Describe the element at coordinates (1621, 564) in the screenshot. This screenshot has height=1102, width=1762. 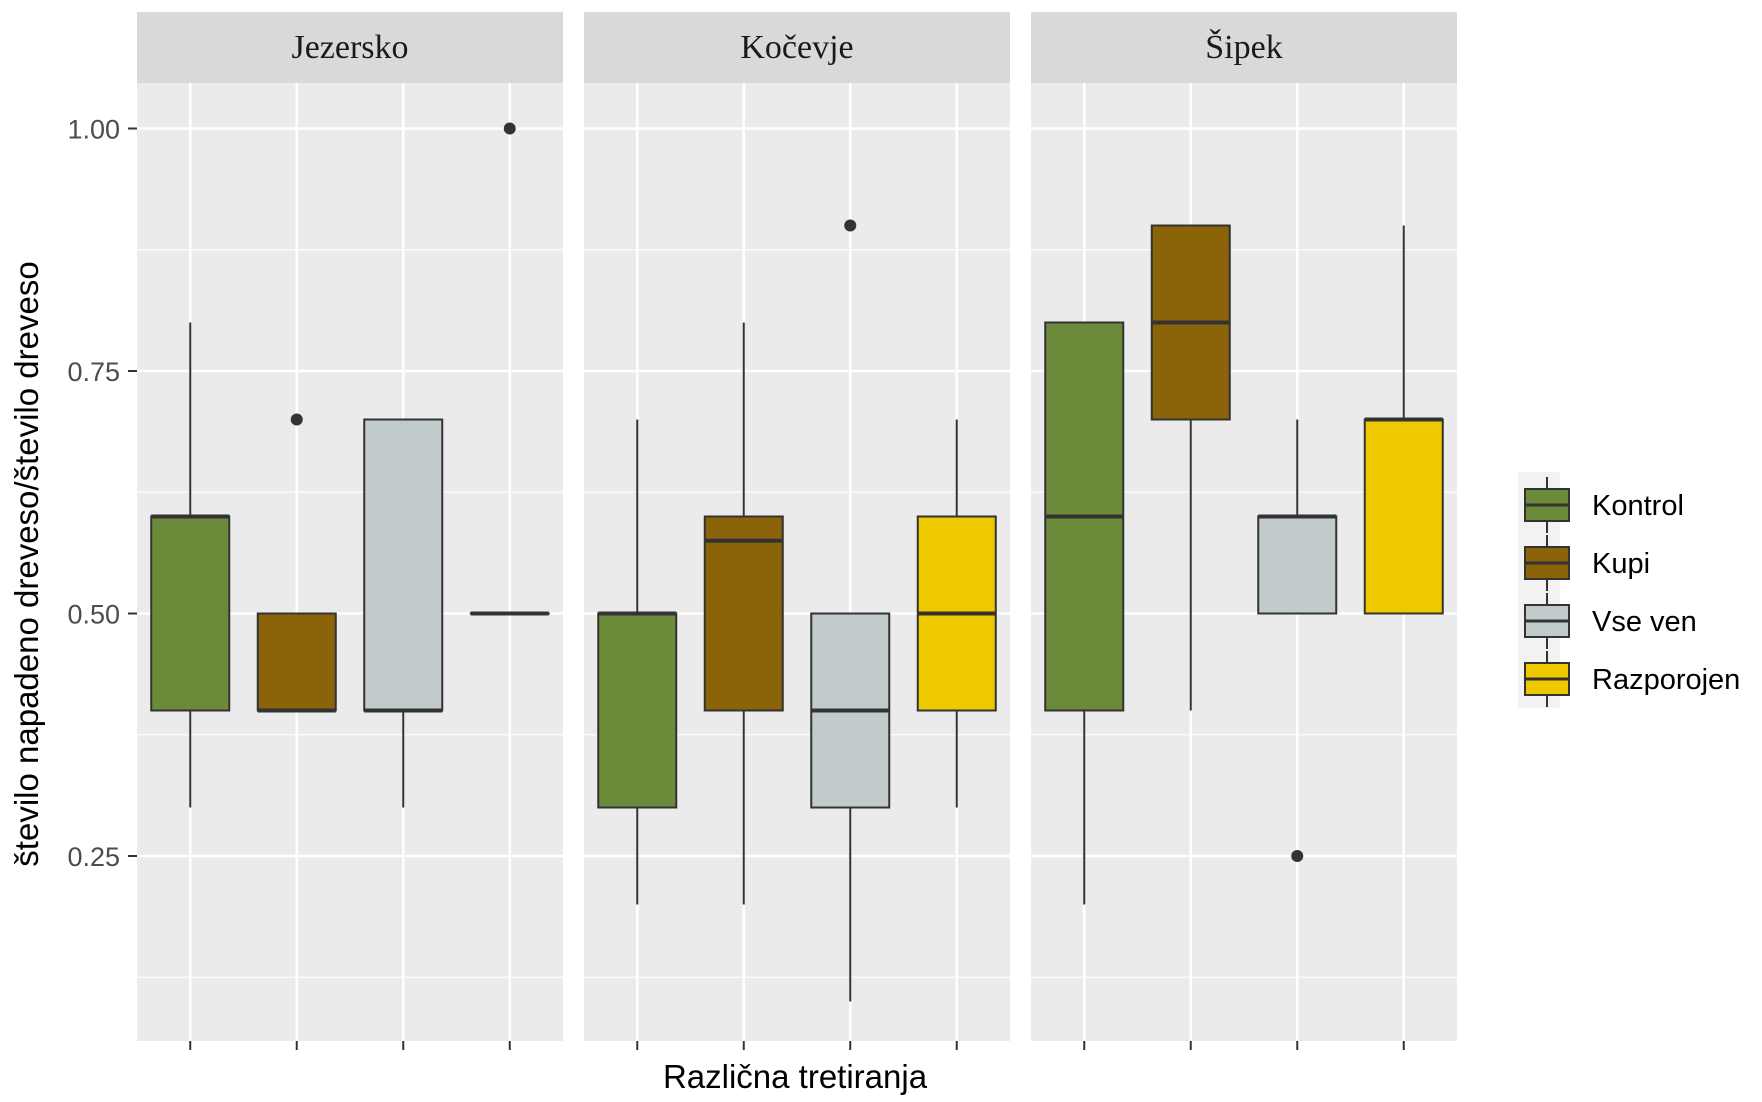
I see `legend-label: Kupi` at that location.